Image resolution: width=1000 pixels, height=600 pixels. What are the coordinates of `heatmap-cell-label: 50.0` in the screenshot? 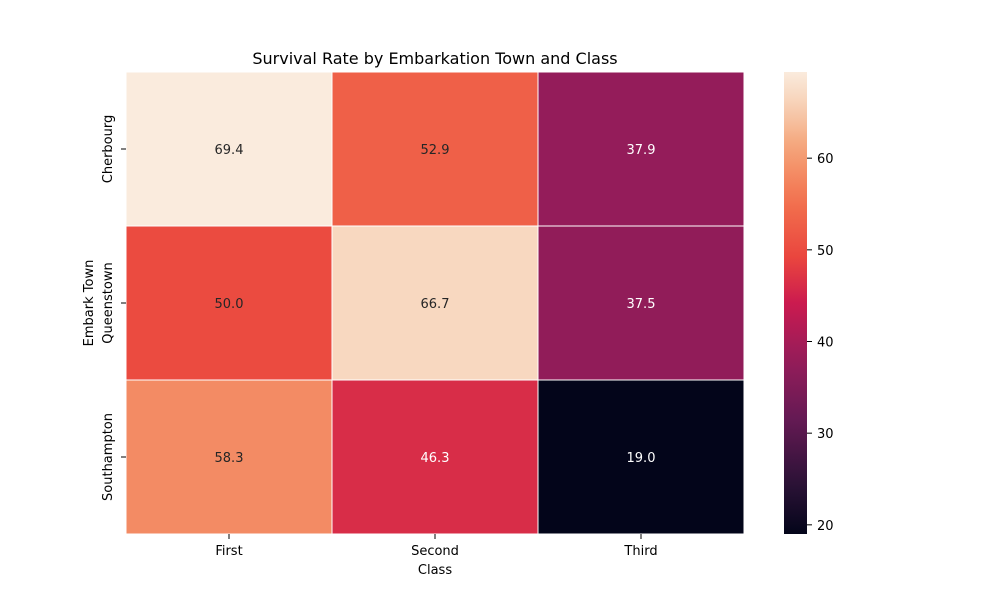 It's located at (229, 304).